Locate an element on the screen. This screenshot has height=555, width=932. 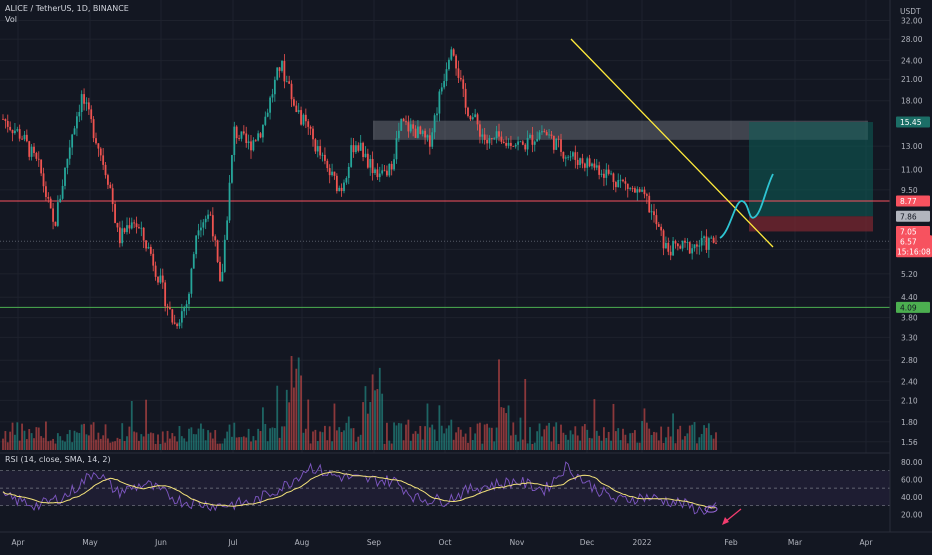
price-tick-label: 21.00 is located at coordinates (912, 79).